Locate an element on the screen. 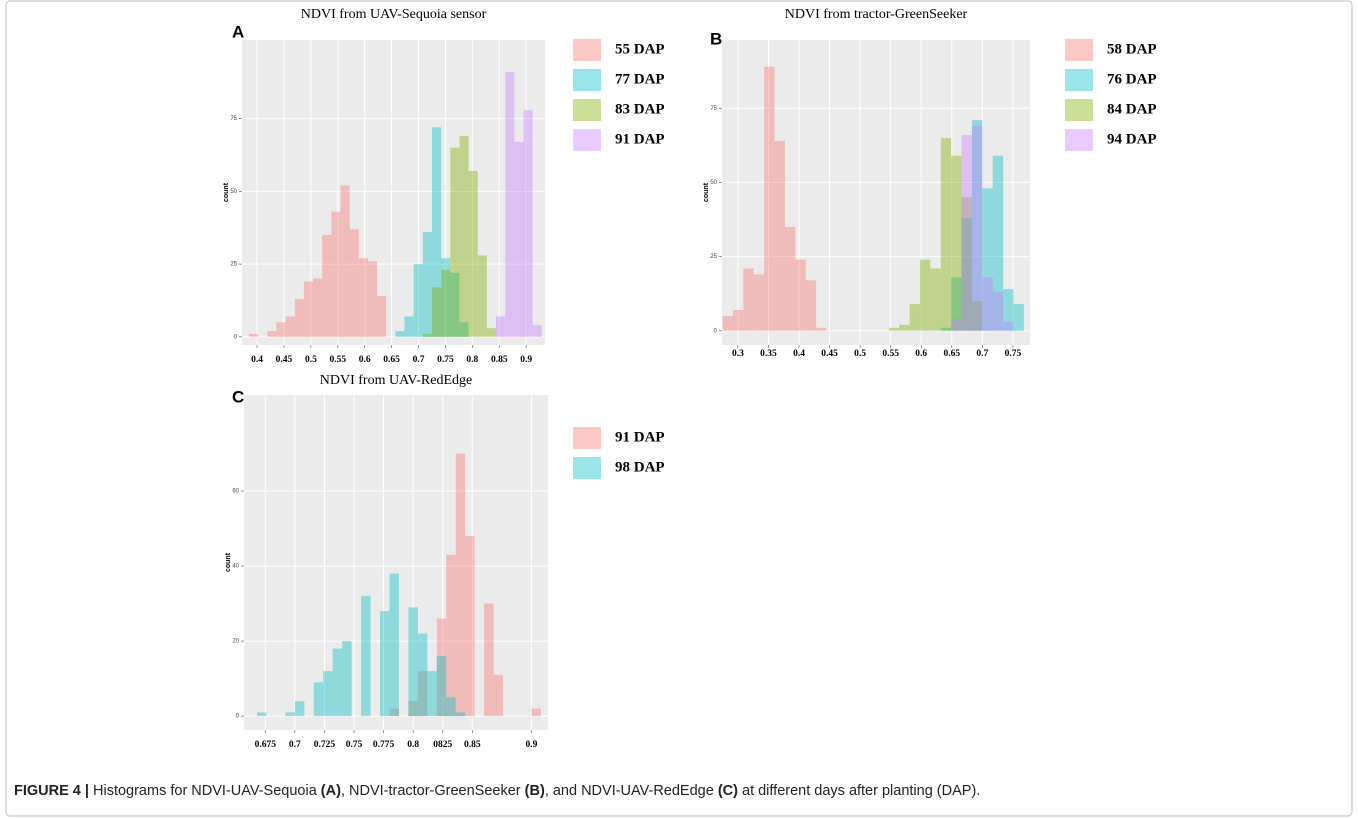  y-tick-label: 50 is located at coordinates (233, 192).